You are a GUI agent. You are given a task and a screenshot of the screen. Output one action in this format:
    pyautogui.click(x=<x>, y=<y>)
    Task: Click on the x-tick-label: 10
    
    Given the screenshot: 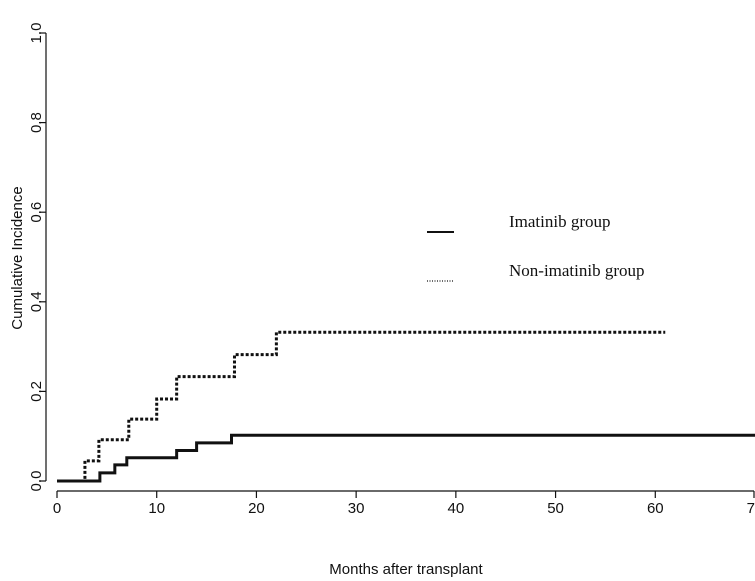 What is the action you would take?
    pyautogui.click(x=156, y=508)
    